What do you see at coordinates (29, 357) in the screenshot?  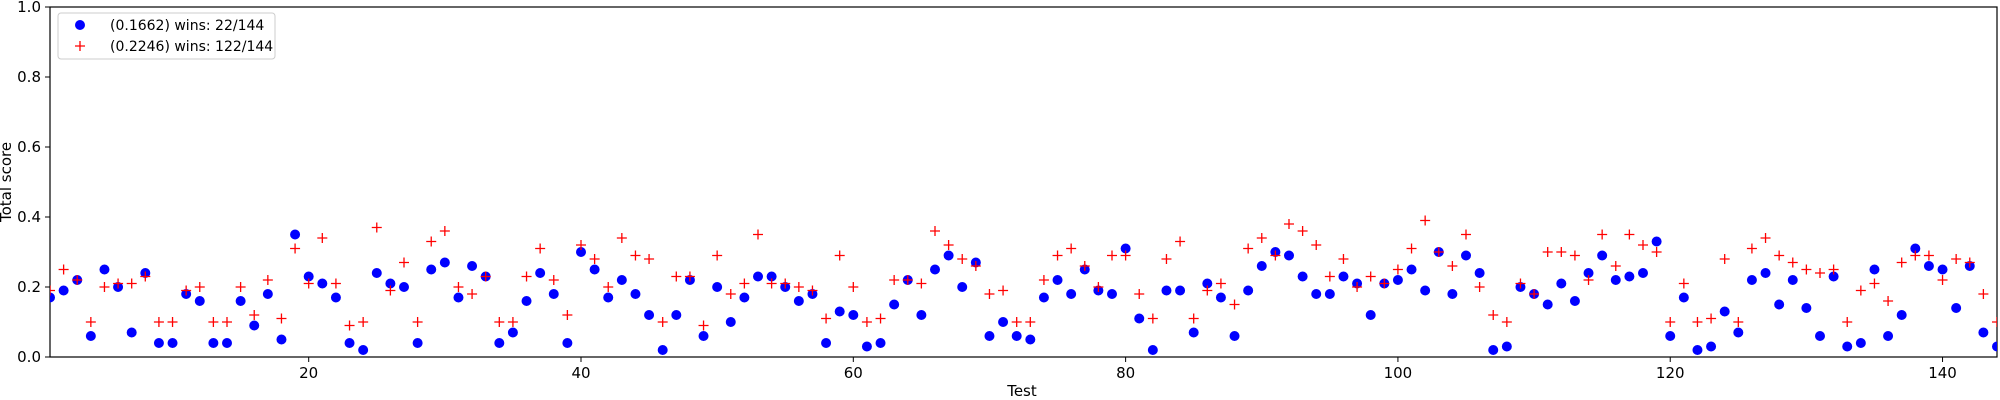 I see `y-tick-label: 0.0` at bounding box center [29, 357].